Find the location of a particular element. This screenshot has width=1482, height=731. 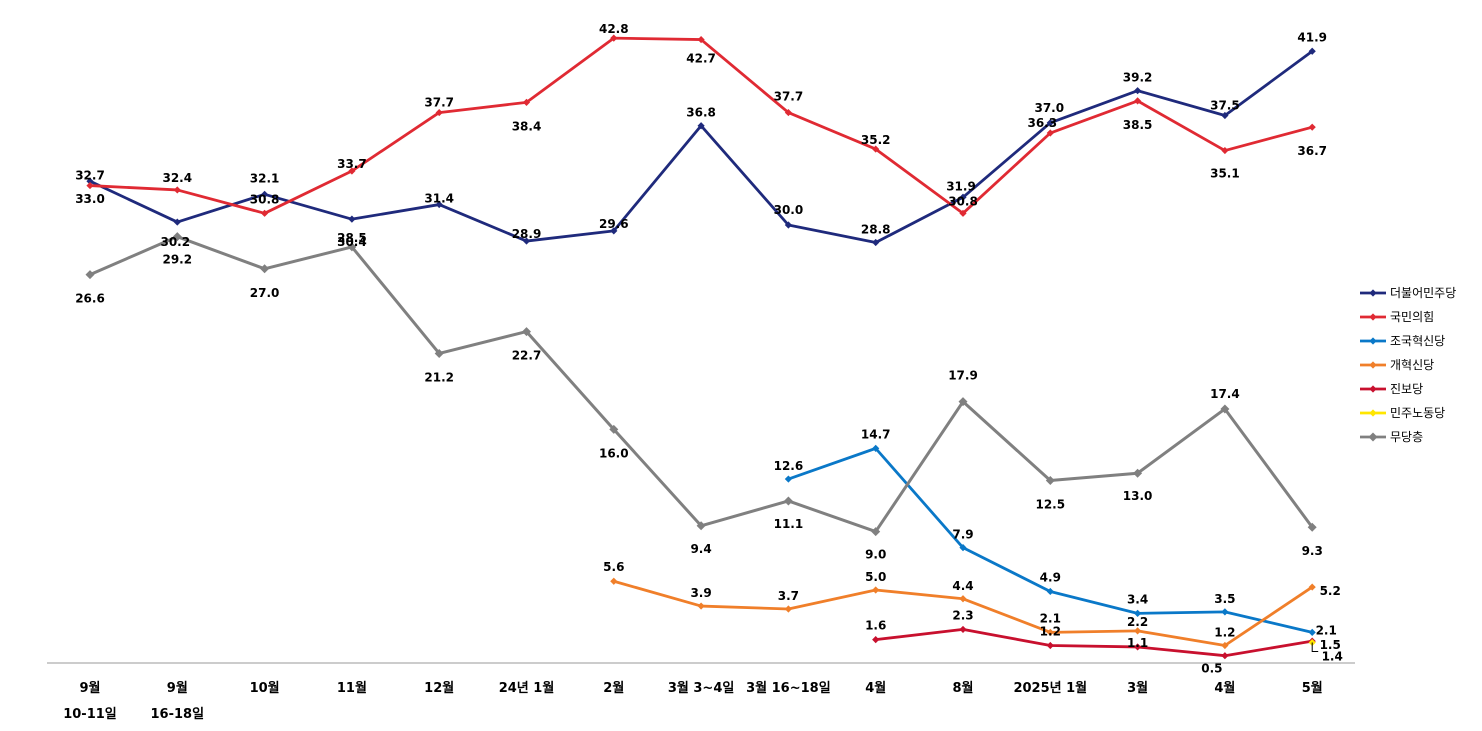

data-label: 9.4 is located at coordinates (700, 549).